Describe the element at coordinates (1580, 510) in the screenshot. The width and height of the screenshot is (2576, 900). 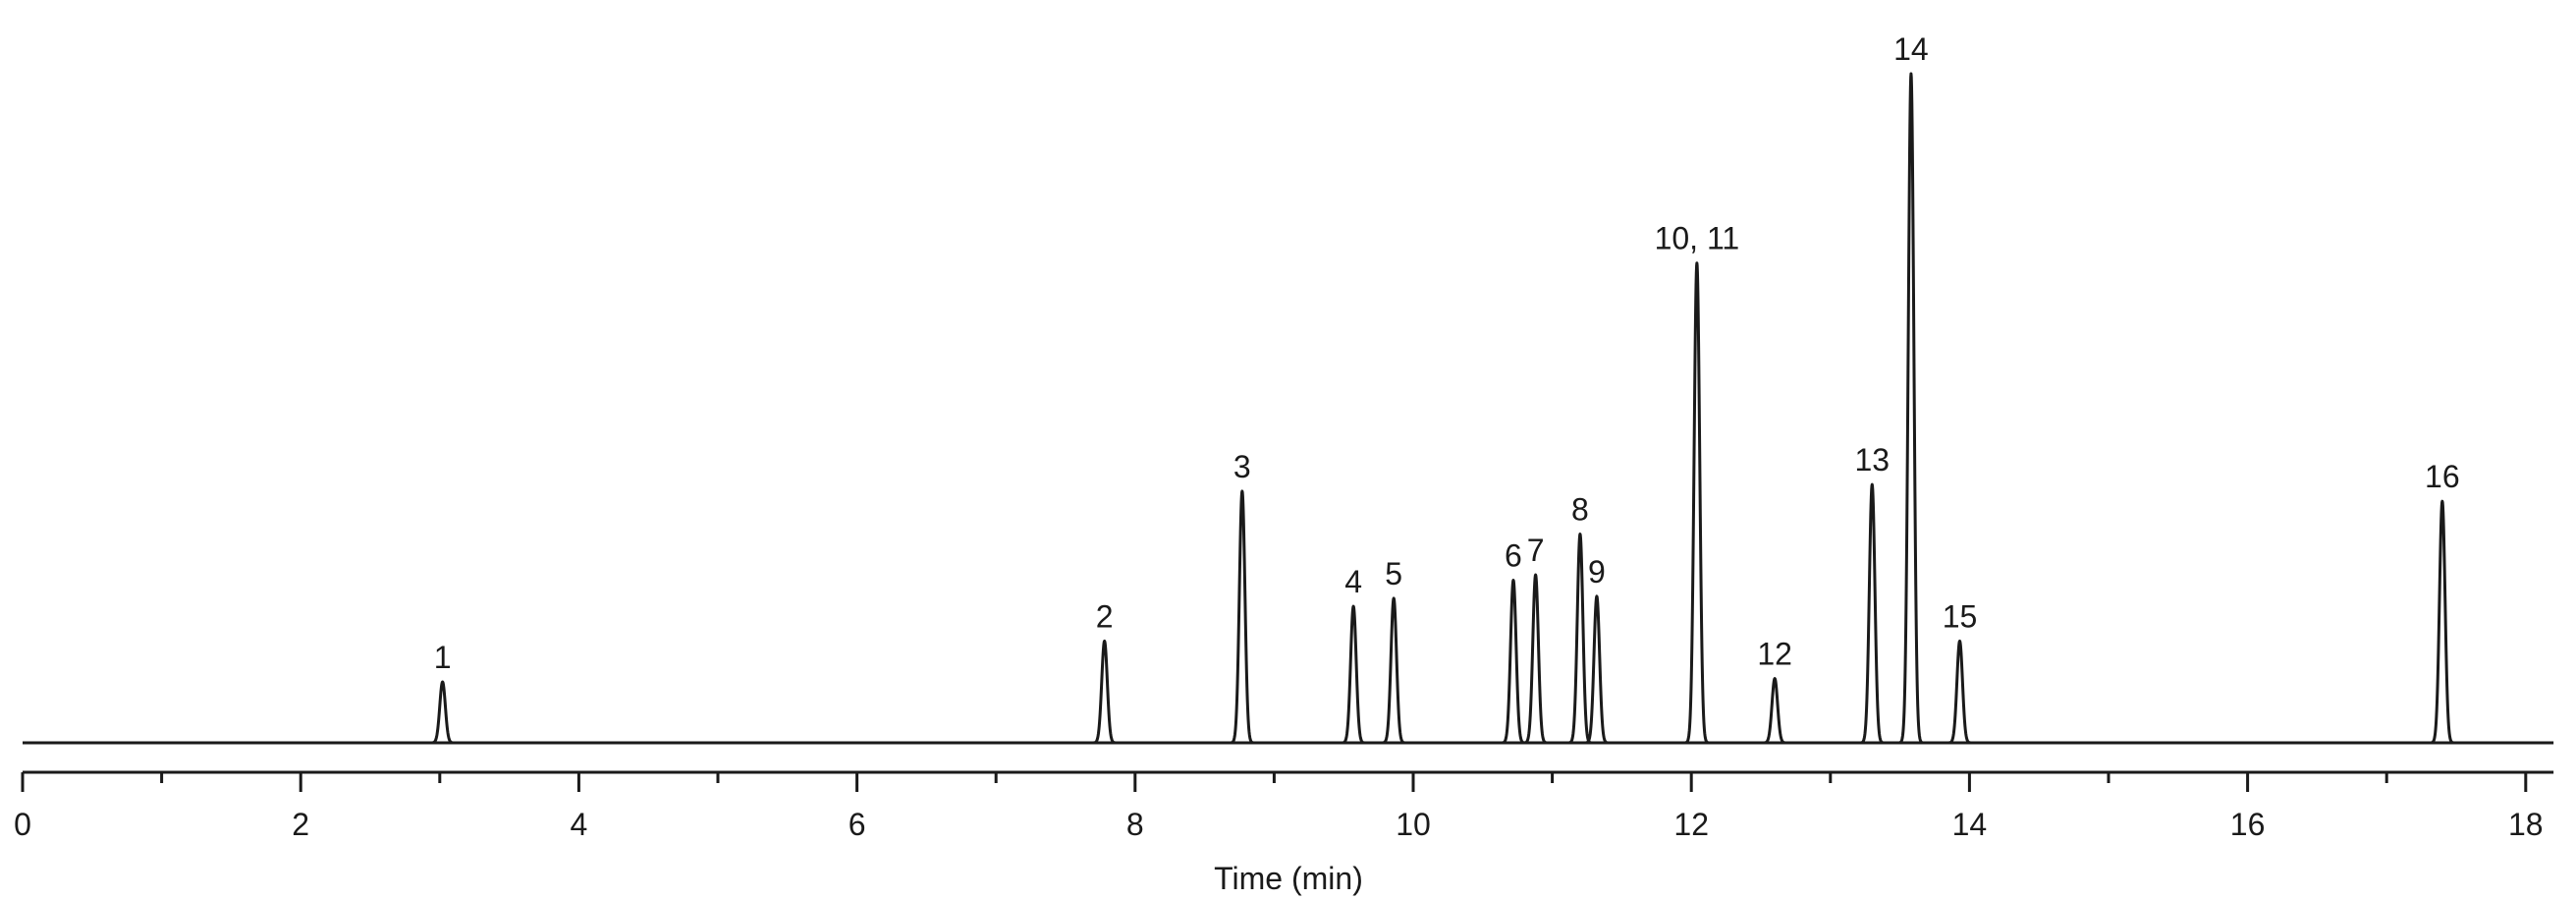
I see `peak-label: 8` at that location.